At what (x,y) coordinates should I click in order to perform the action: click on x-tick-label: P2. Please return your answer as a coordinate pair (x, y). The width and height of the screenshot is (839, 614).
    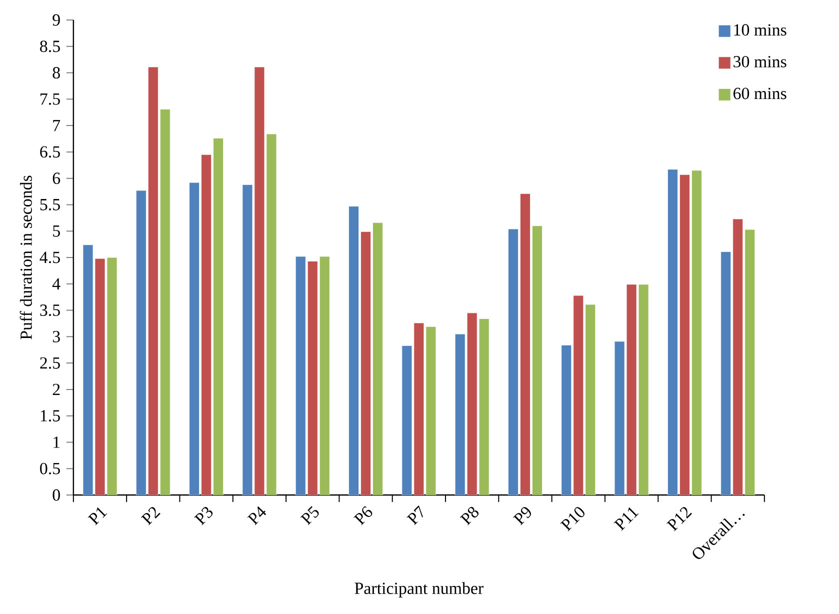
    Looking at the image, I should click on (150, 516).